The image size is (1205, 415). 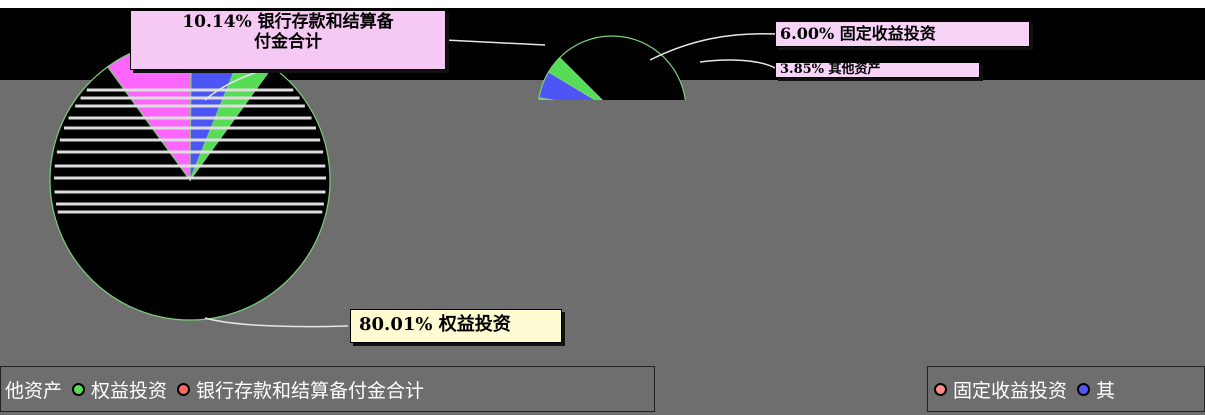 I want to click on top-pie-slice-bank, so click(x=547, y=98).